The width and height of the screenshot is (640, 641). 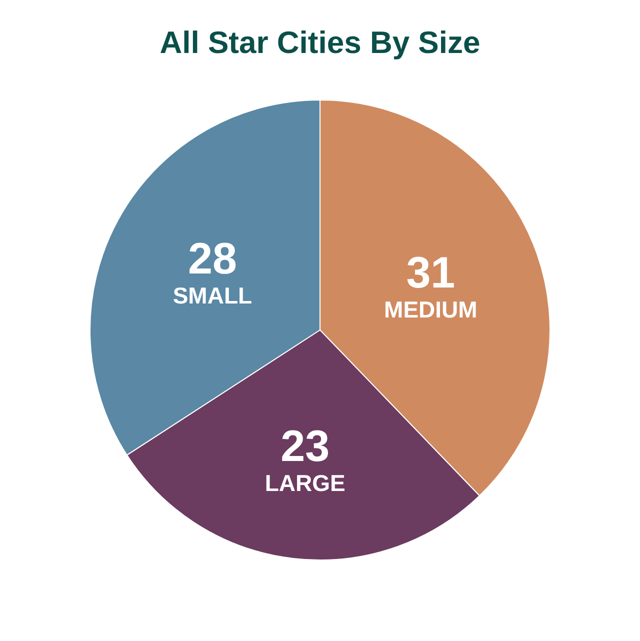 I want to click on slice-label: LARGE, so click(x=305, y=483).